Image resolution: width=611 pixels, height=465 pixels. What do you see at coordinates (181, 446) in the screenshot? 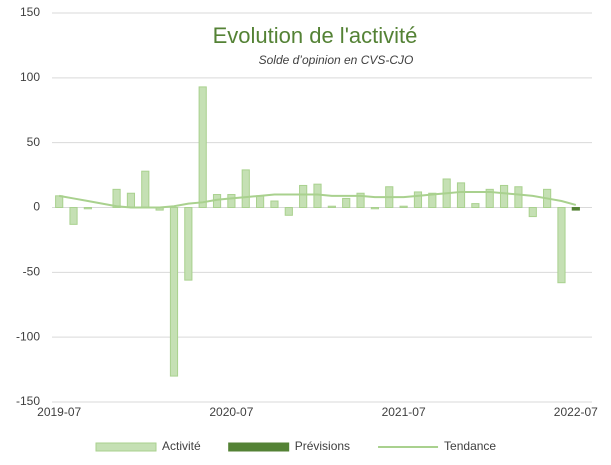
I see `legend-label: Activité` at bounding box center [181, 446].